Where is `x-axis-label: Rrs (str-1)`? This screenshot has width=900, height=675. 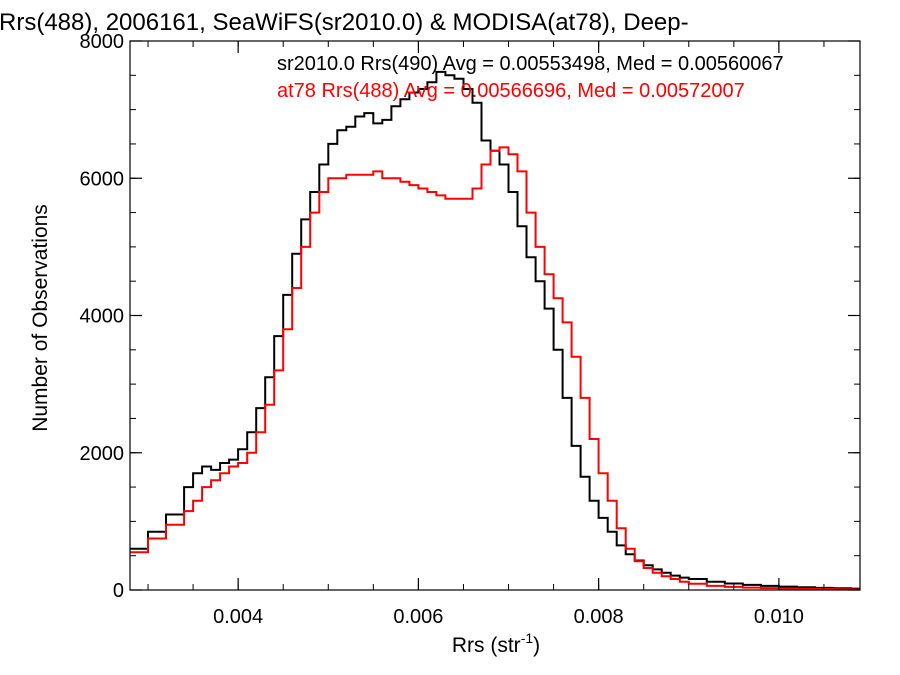
x-axis-label: Rrs (str-1) is located at coordinates (496, 643).